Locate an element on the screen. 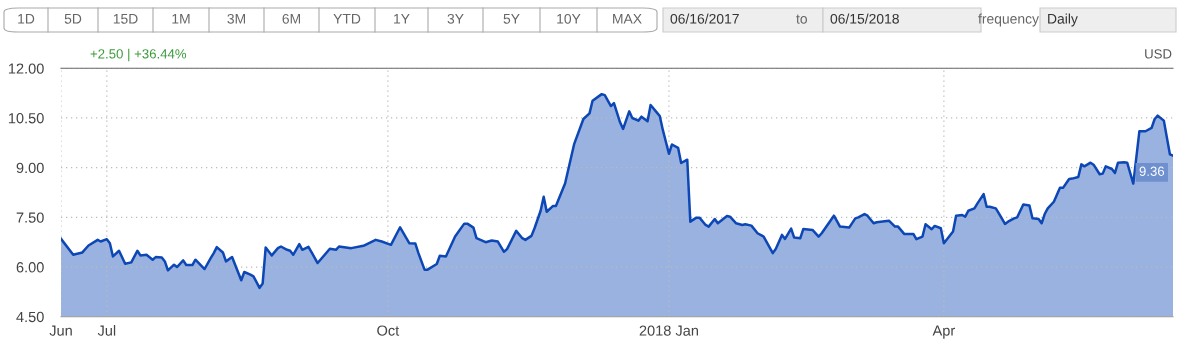 The width and height of the screenshot is (1179, 341). x-tick-label: Oct is located at coordinates (388, 330).